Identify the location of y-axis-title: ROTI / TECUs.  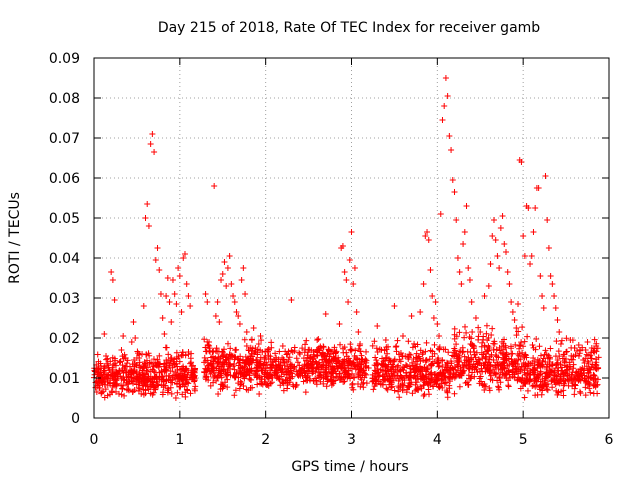
(15, 238).